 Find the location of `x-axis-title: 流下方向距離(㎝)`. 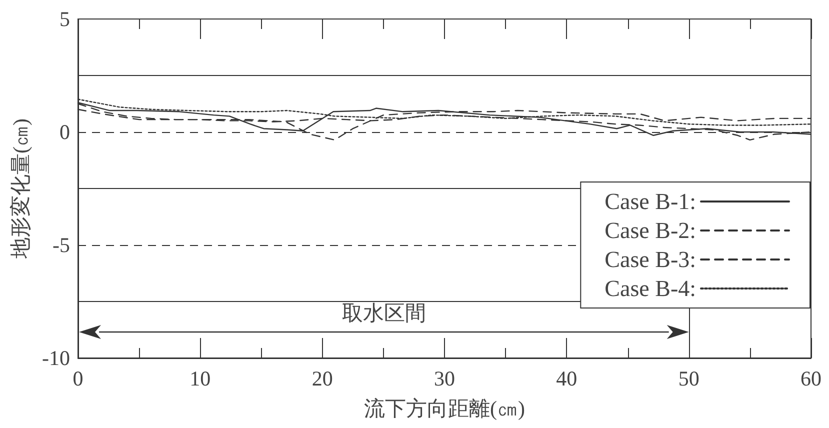

x-axis-title: 流下方向距離(㎝) is located at coordinates (444, 408).